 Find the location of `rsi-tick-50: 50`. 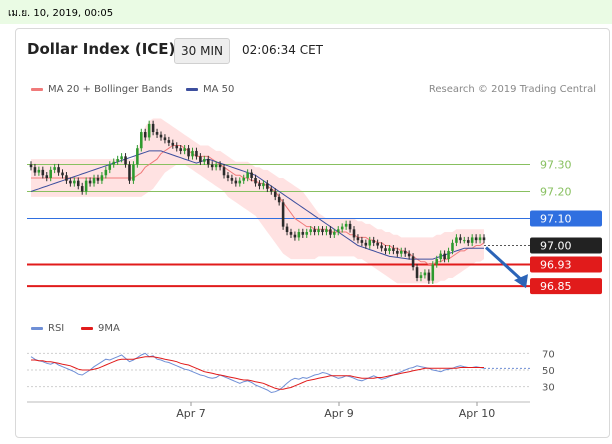

rsi-tick-50: 50 is located at coordinates (548, 371).